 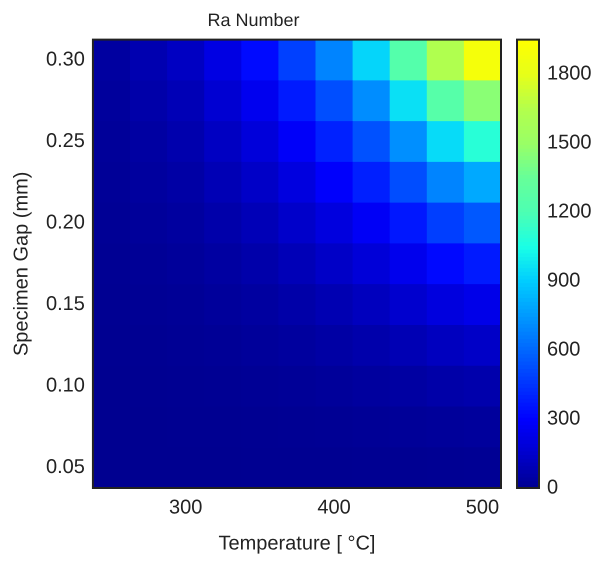 I want to click on color-bar-label: 1500, so click(x=569, y=143).